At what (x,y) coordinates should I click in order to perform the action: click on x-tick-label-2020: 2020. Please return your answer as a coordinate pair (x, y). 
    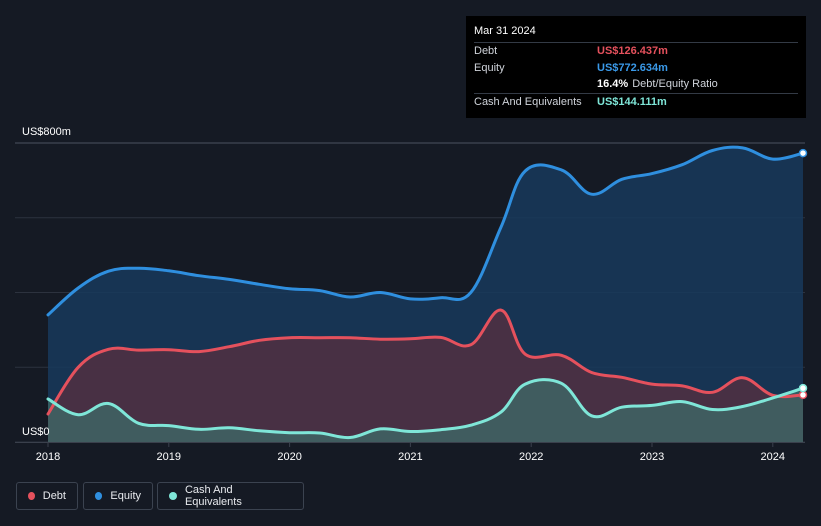
    Looking at the image, I should click on (289, 457).